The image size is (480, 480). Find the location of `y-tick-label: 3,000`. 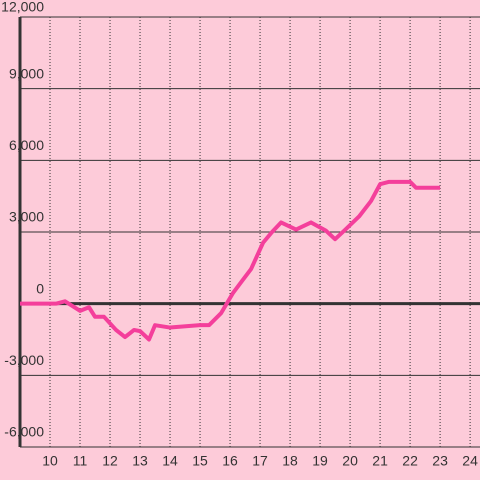

y-tick-label: 3,000 is located at coordinates (26, 217).